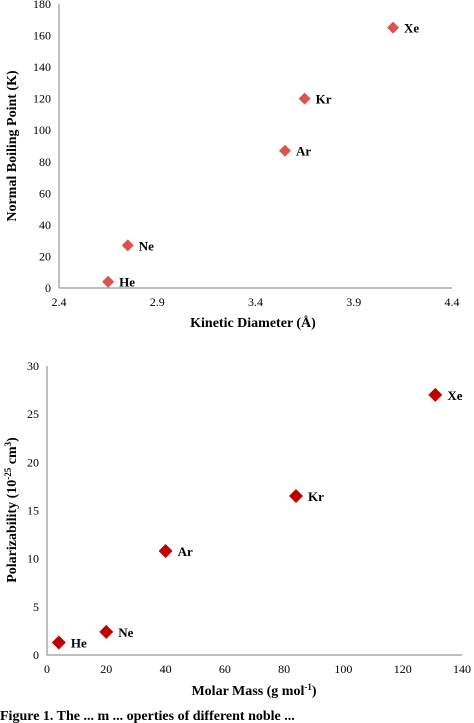 The width and height of the screenshot is (474, 723). What do you see at coordinates (462, 669) in the screenshot?
I see `x-tick-label: 140` at bounding box center [462, 669].